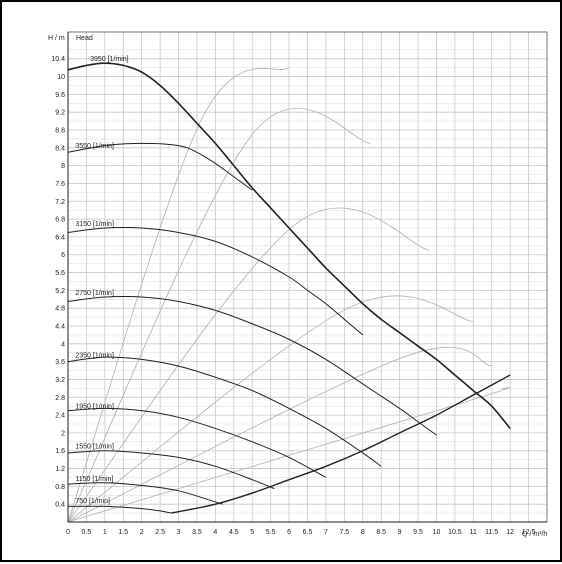  Describe the element at coordinates (455, 532) in the screenshot. I see `x-tick-label: 10.5` at that location.